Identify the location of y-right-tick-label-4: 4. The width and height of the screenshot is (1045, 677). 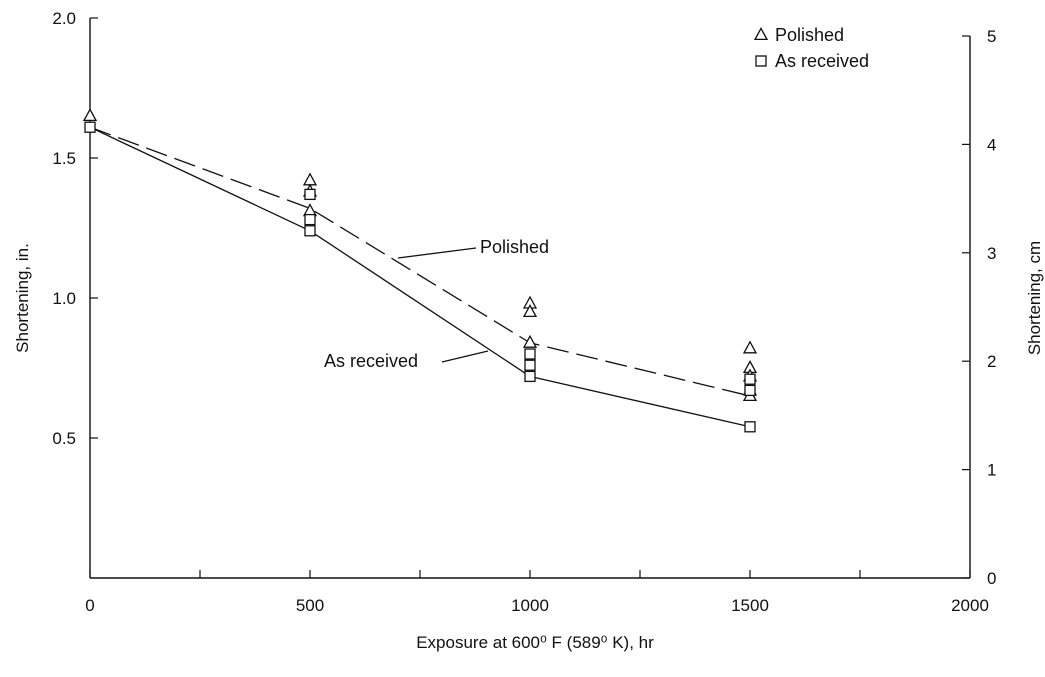
(991, 144).